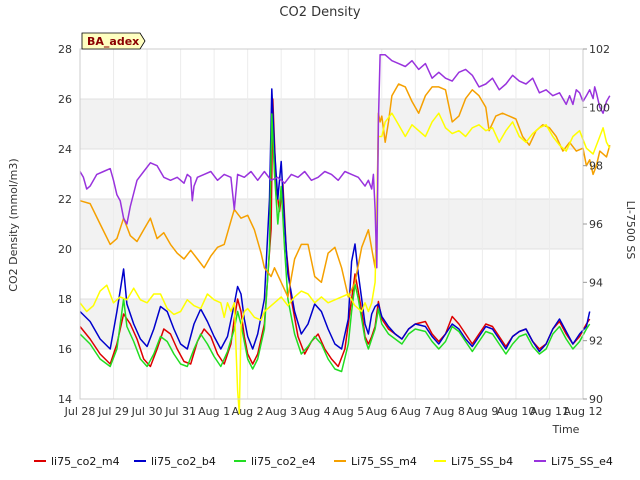 This screenshot has height=480, width=640. I want to click on y-tick-right: 94, so click(596, 282).